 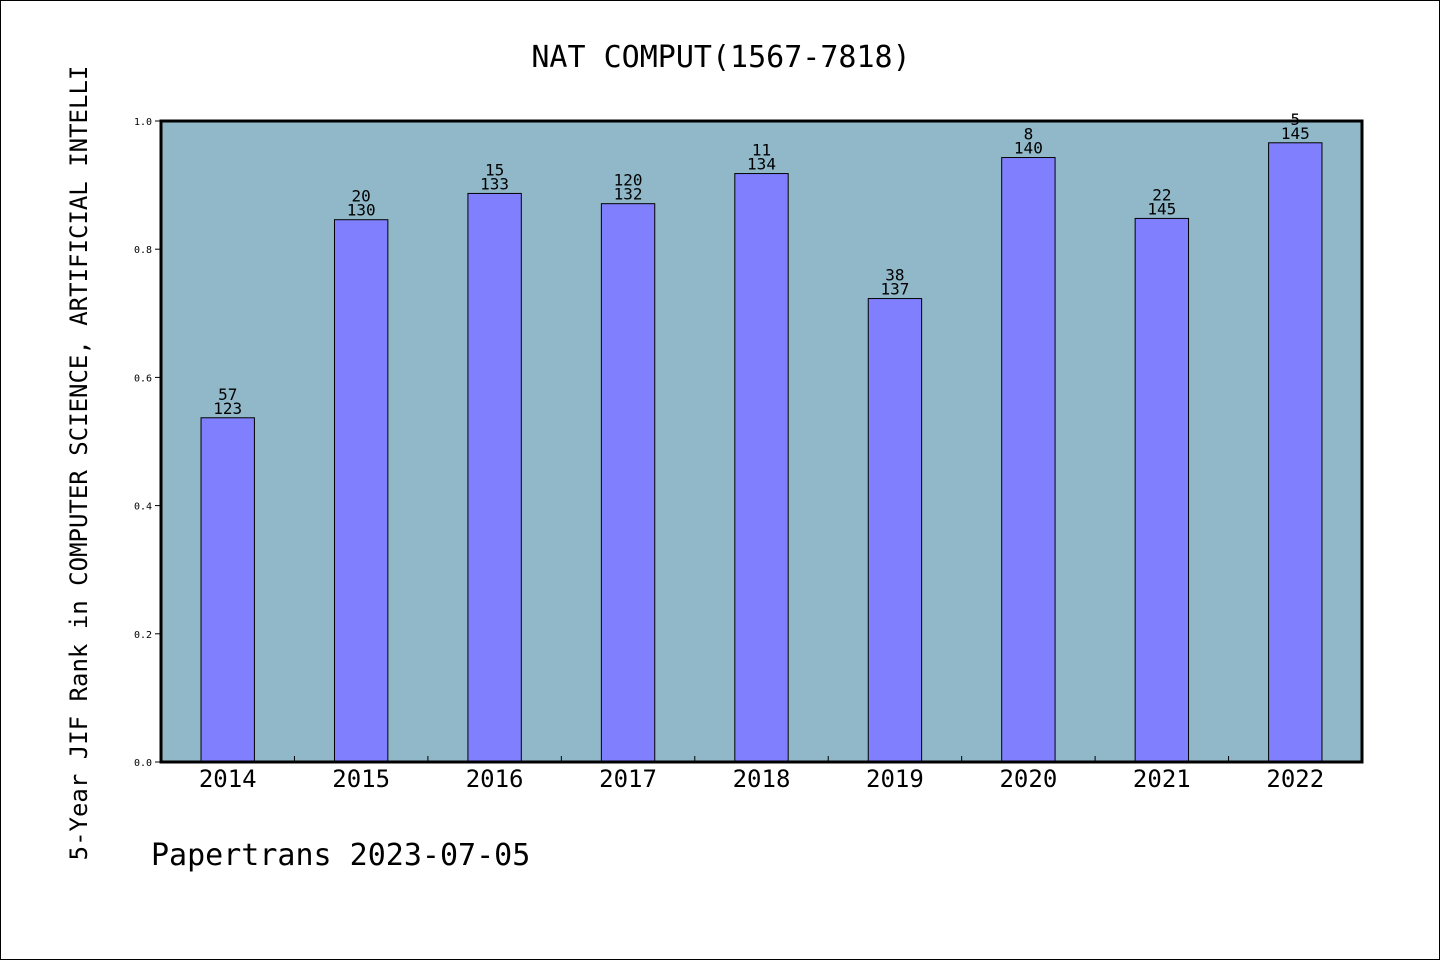 I want to click on x-tick-label: 2014, so click(x=228, y=779).